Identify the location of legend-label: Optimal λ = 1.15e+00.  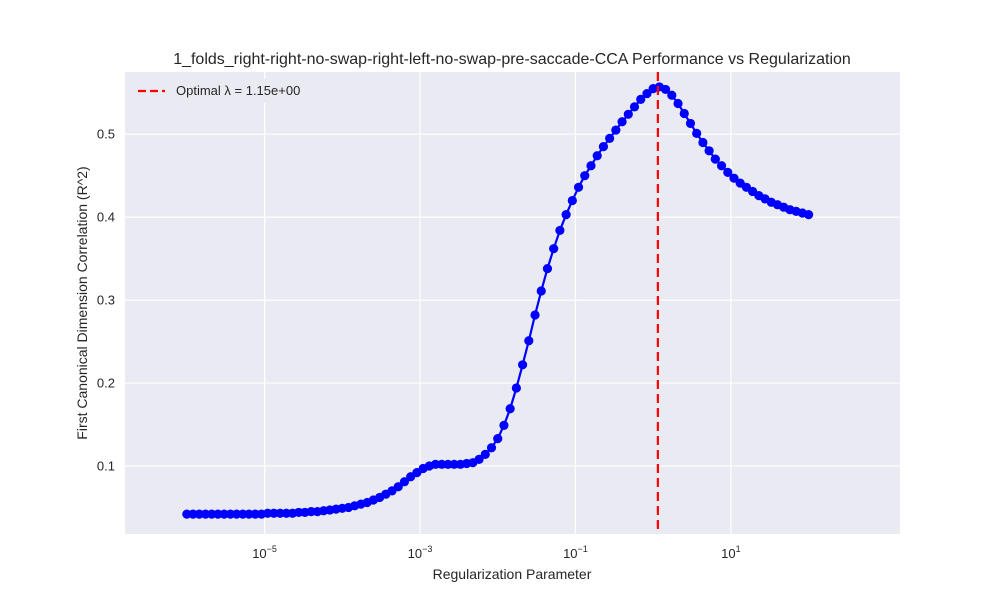
(238, 90).